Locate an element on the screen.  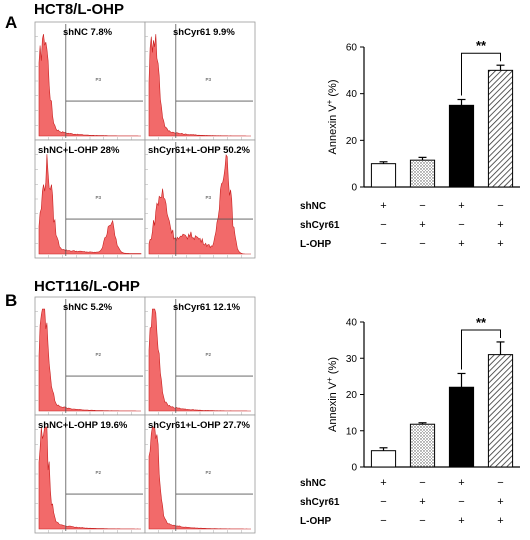
flow-histogram: P3 shCyr61 9.9% is located at coordinates (200, 81).